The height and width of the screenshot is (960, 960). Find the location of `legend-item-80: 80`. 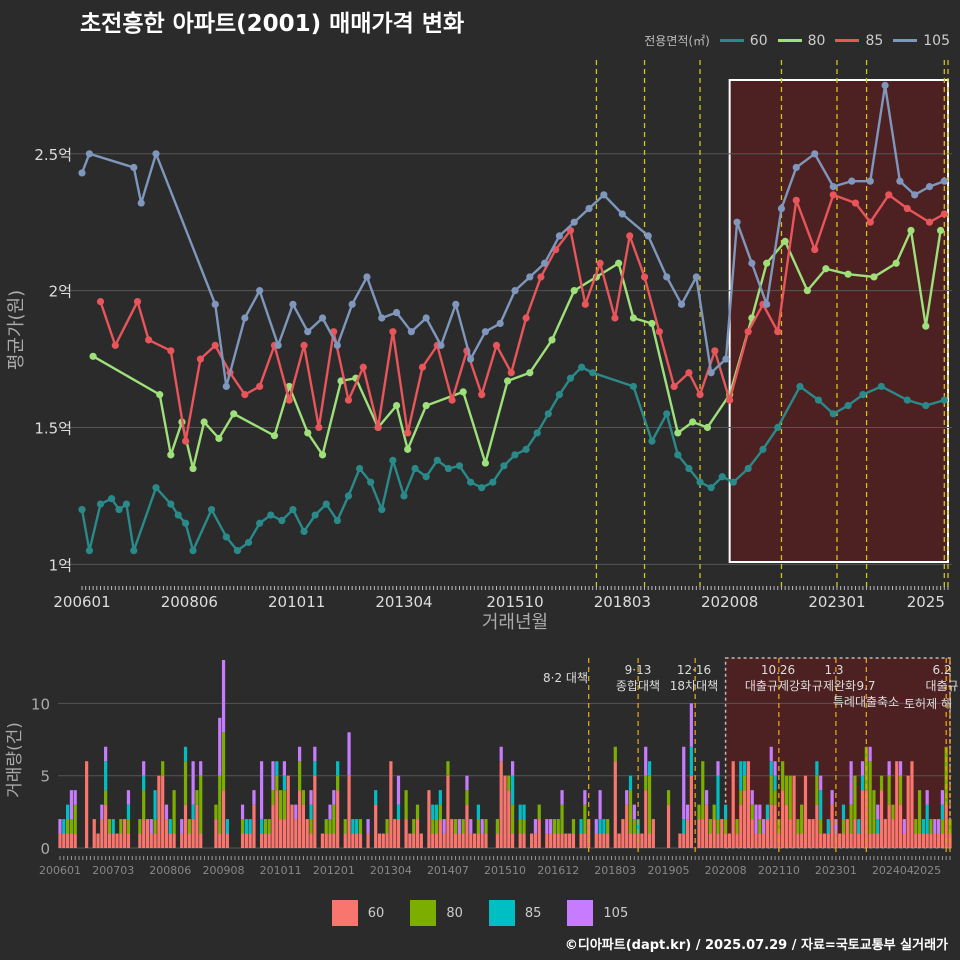

legend-item-80: 80 is located at coordinates (801, 41).